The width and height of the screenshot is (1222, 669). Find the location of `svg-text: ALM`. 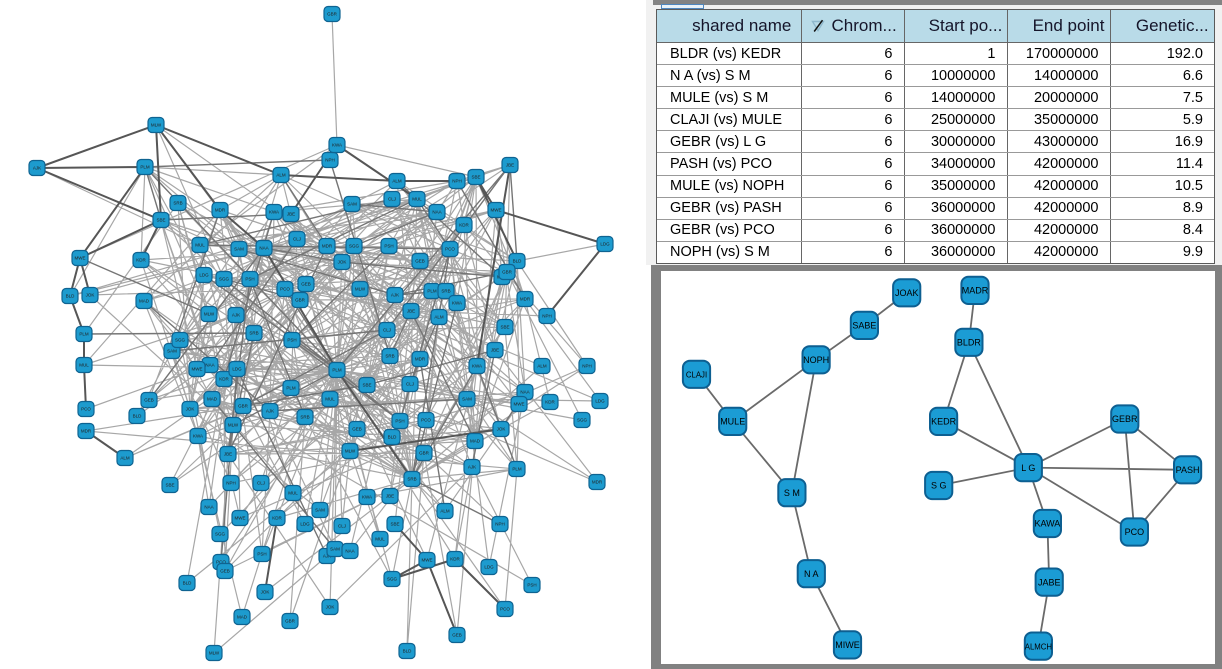

svg-text: ALM is located at coordinates (125, 458).